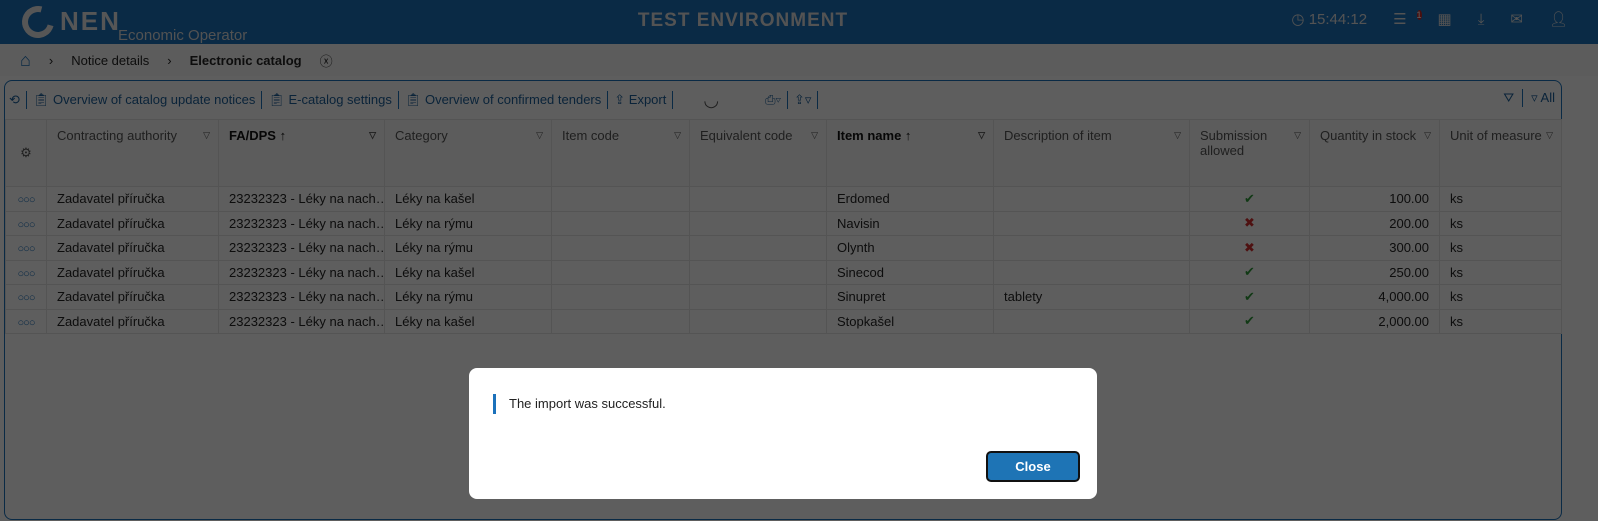  Describe the element at coordinates (245, 60) in the screenshot. I see `breadcrumb-electronic-catalog: Electronic catalog` at that location.